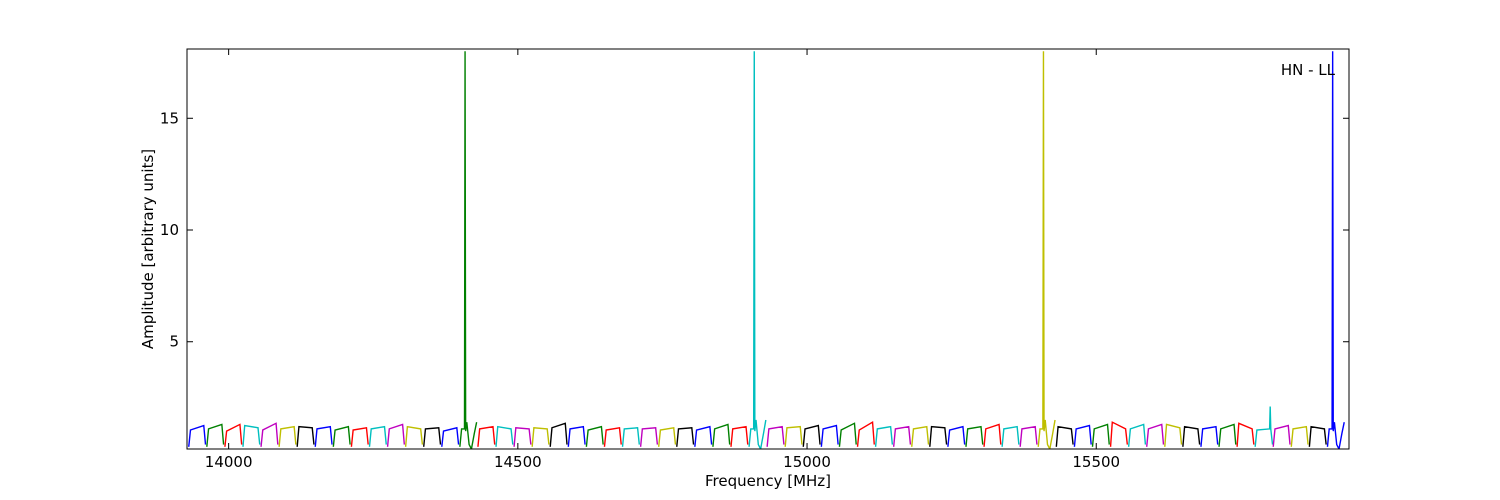 This screenshot has height=500, width=1500. Describe the element at coordinates (169, 230) in the screenshot. I see `y-tick-label: 10` at that location.